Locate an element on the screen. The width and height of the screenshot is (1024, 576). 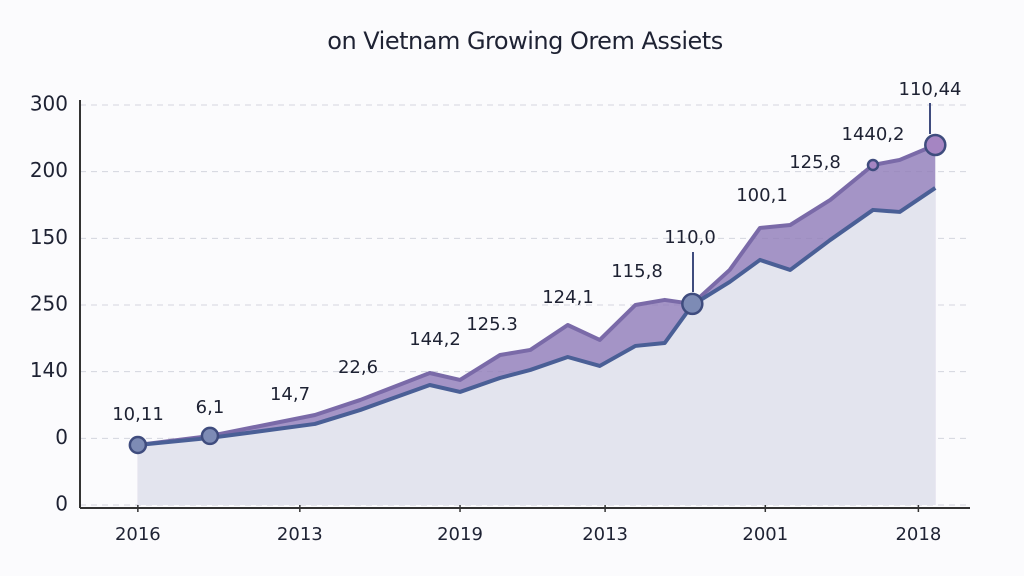
annotation: 144,2 is located at coordinates (435, 339).